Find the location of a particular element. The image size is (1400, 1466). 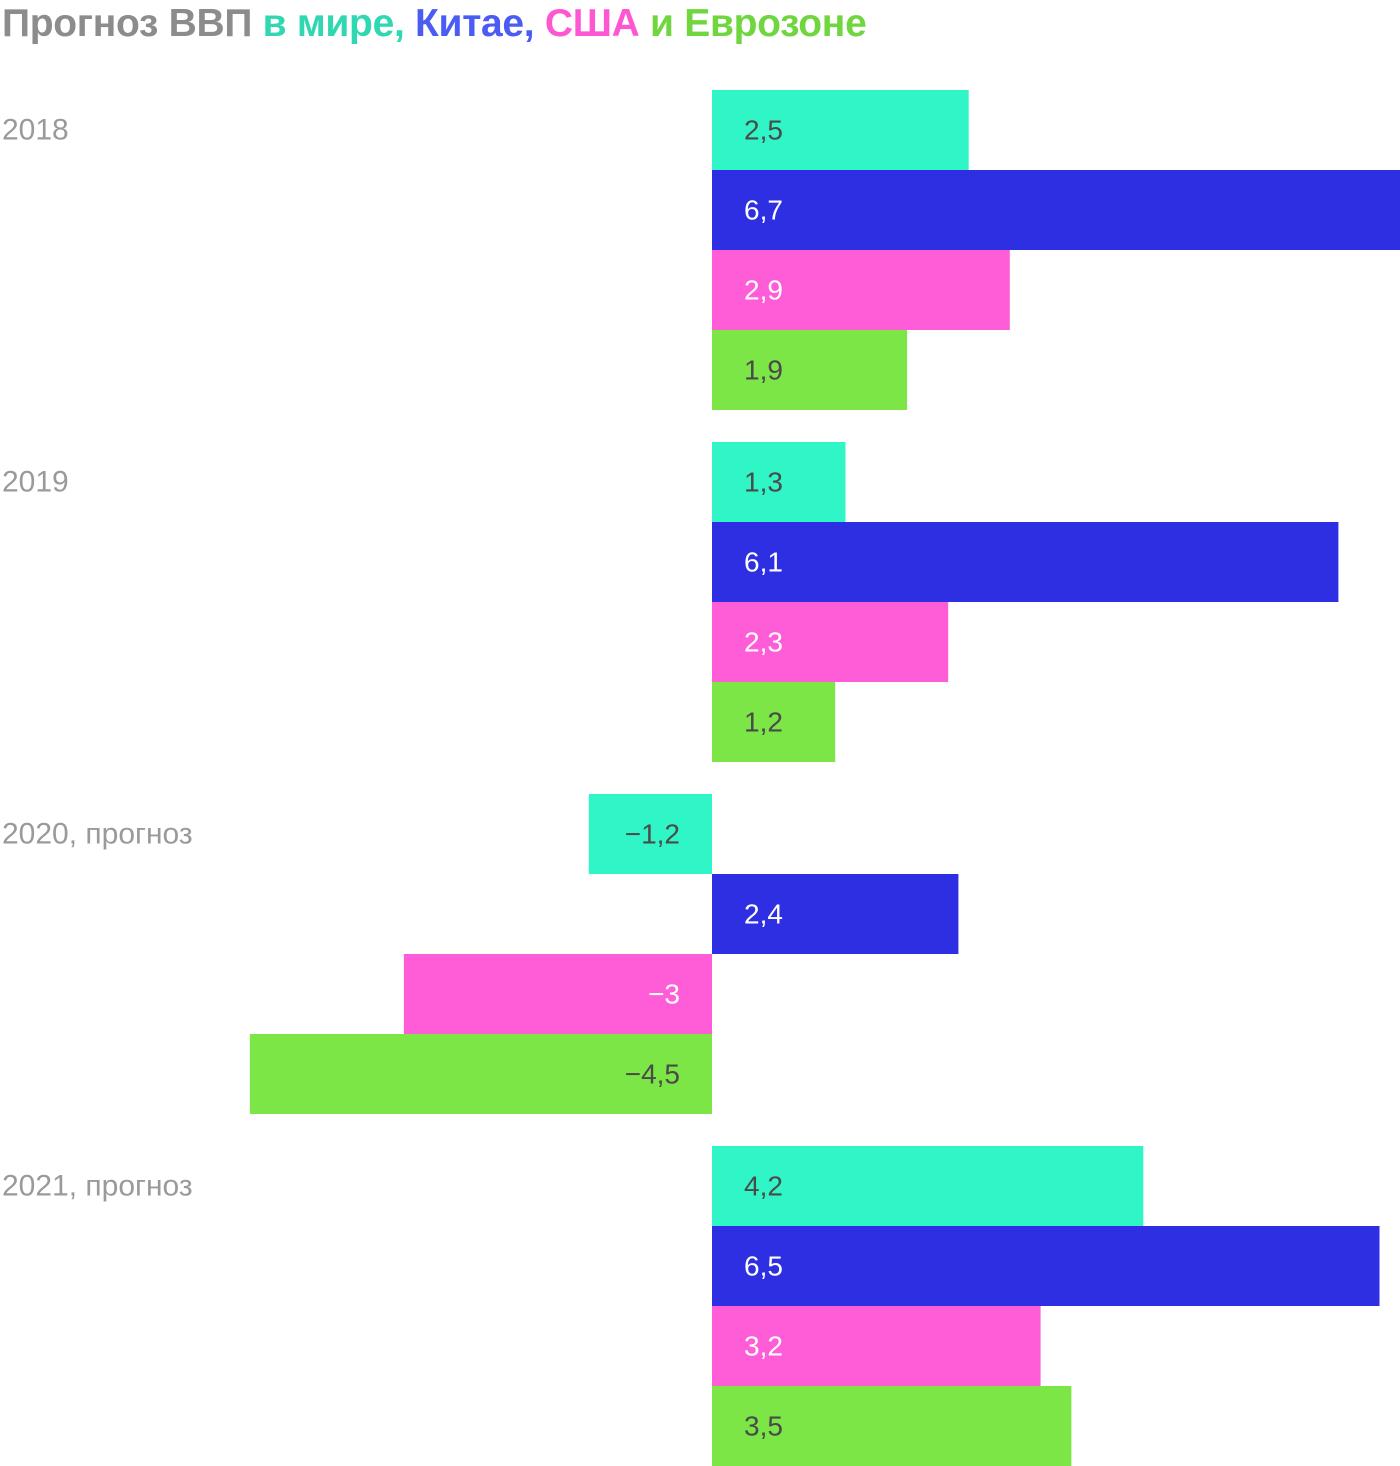

data-label-usa: 3,2 is located at coordinates (763, 1346).